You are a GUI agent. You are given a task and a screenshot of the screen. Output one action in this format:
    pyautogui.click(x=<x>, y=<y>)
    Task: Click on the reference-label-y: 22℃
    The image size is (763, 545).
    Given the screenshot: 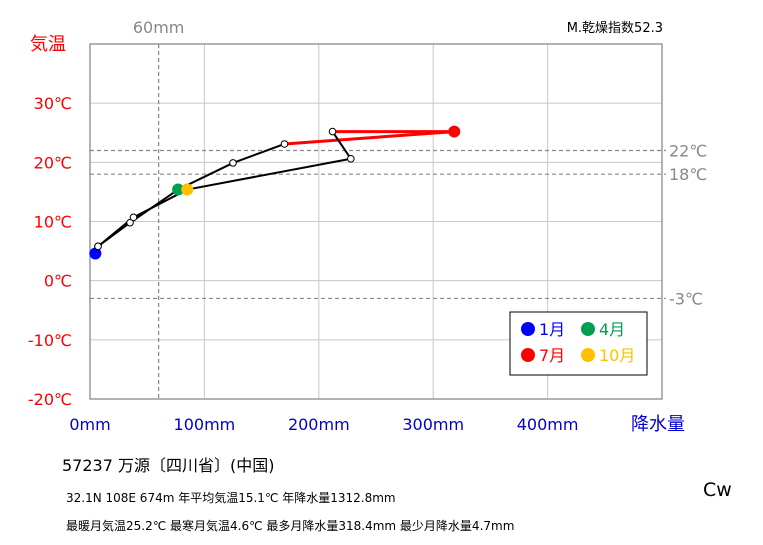 What is the action you would take?
    pyautogui.click(x=688, y=151)
    